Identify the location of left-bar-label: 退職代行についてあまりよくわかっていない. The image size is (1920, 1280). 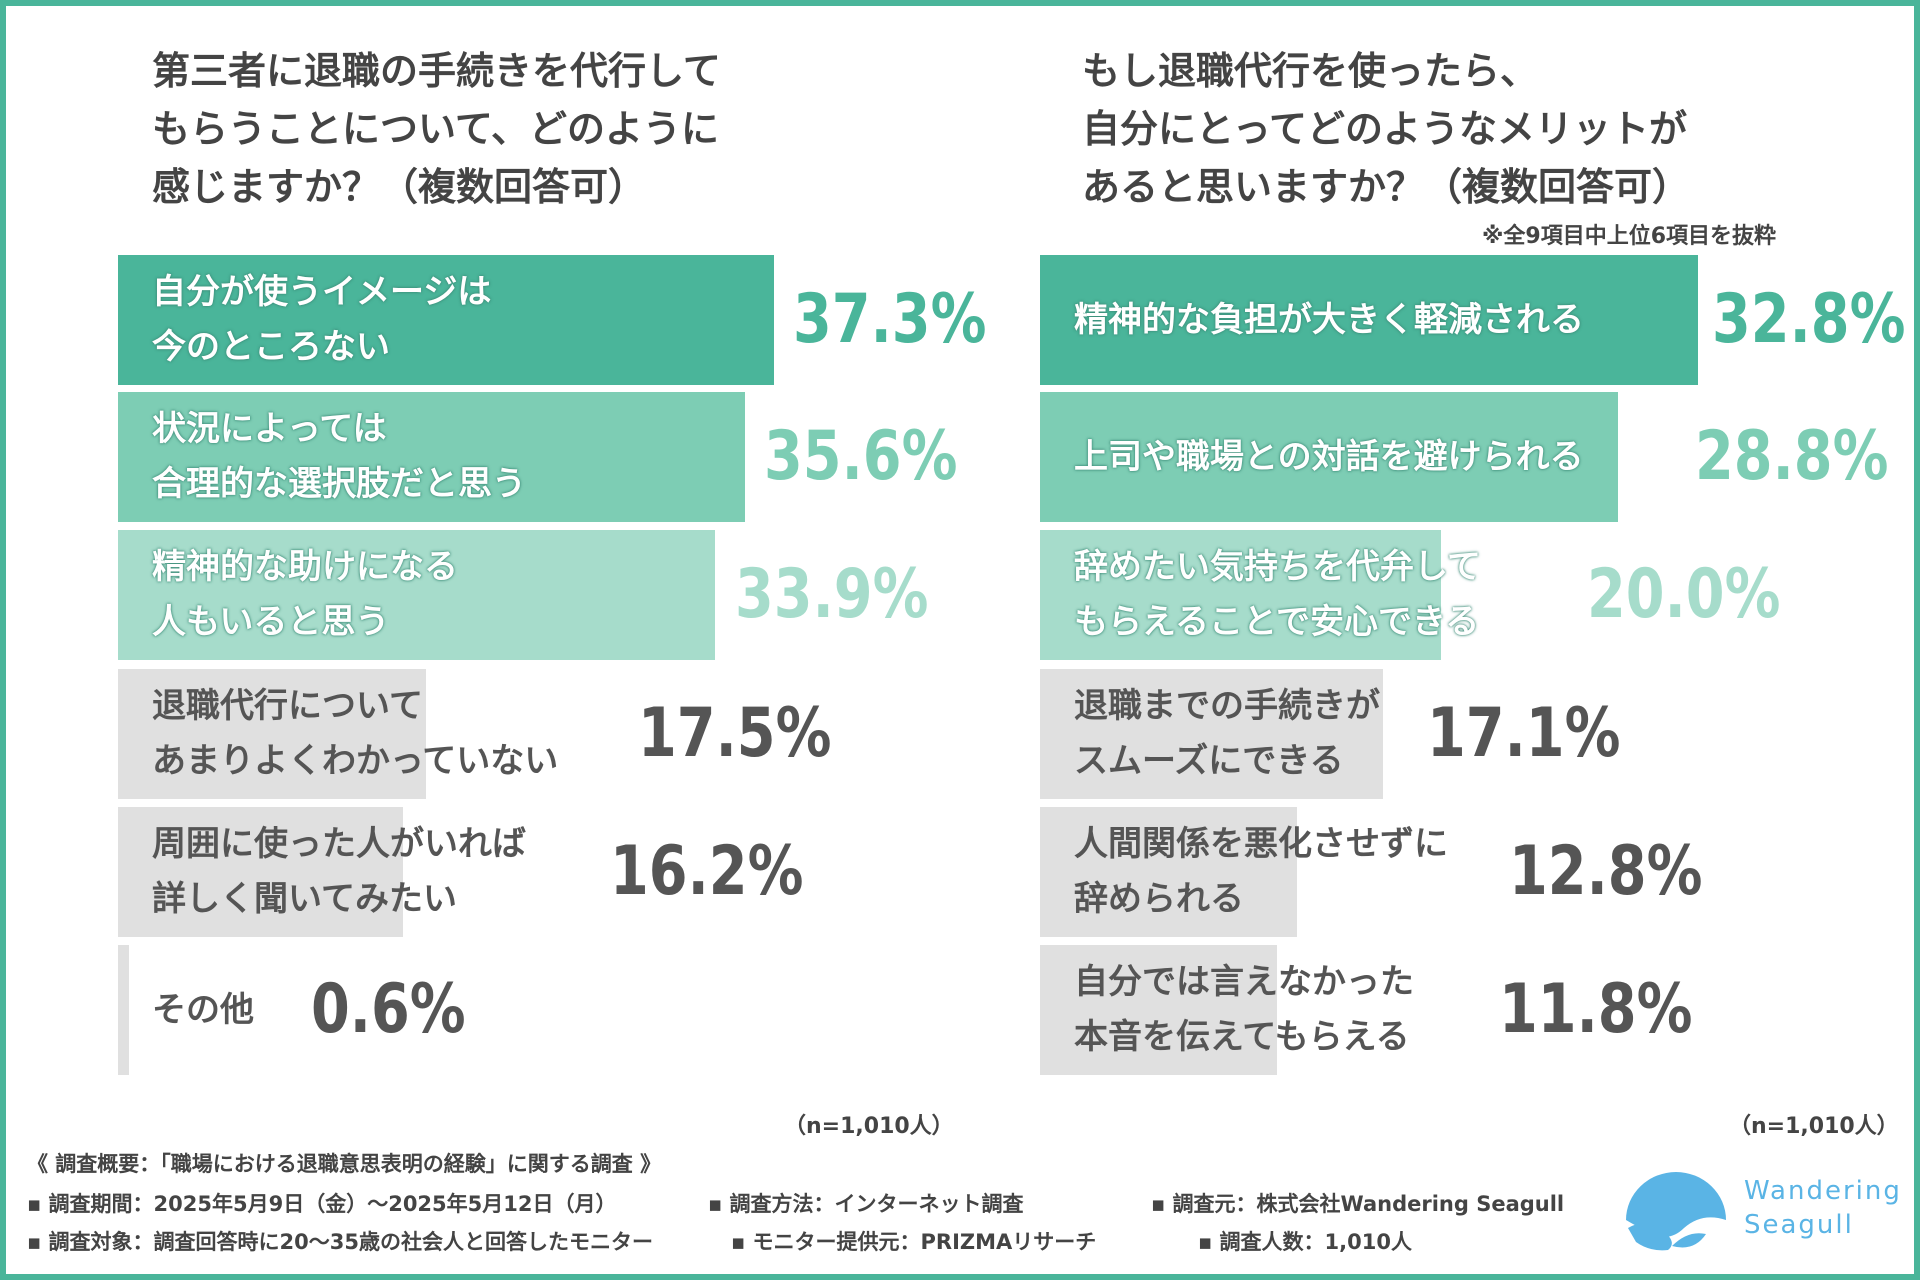
(355, 734).